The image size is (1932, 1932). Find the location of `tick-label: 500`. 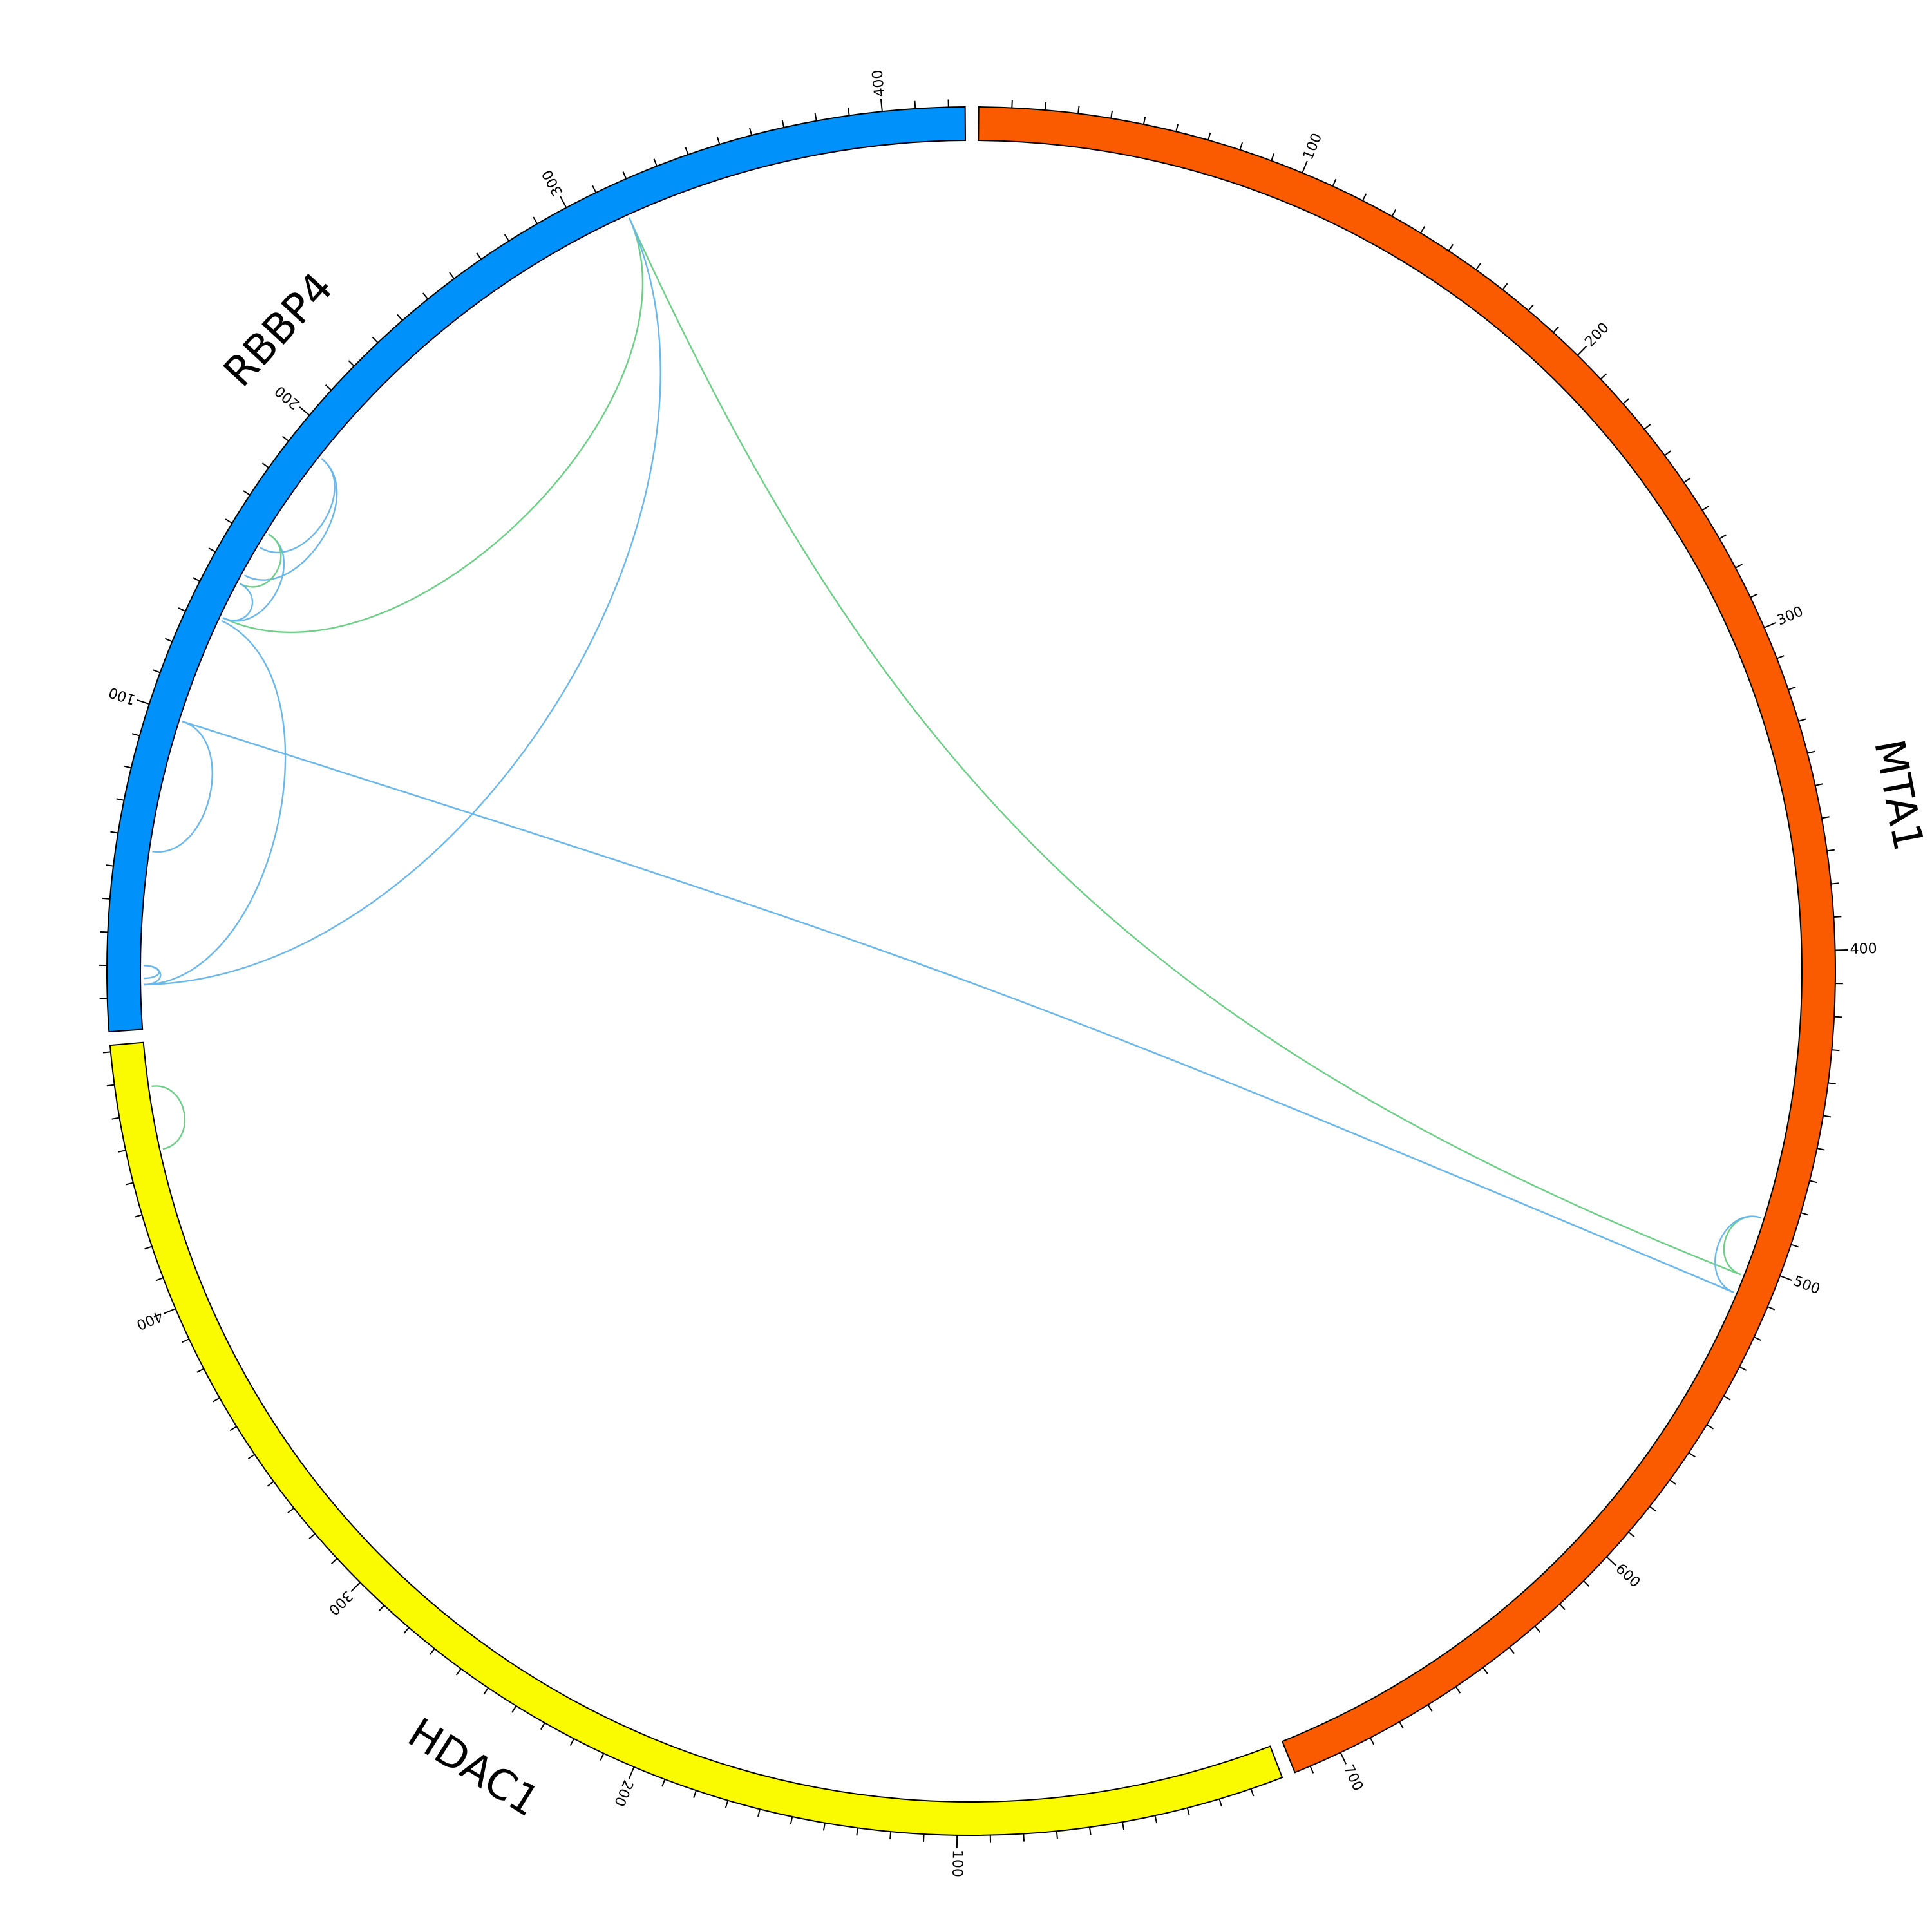

tick-label: 500 is located at coordinates (1806, 1286).